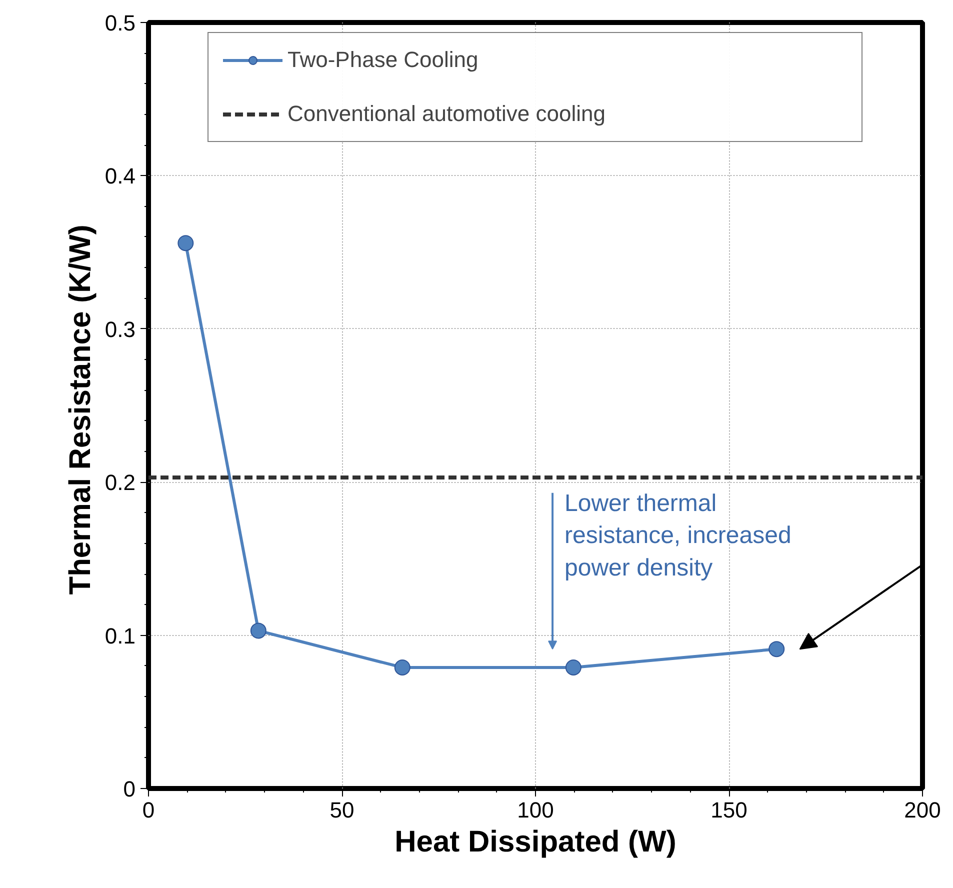 The image size is (953, 888). I want to click on x-tick-label: 0, so click(148, 810).